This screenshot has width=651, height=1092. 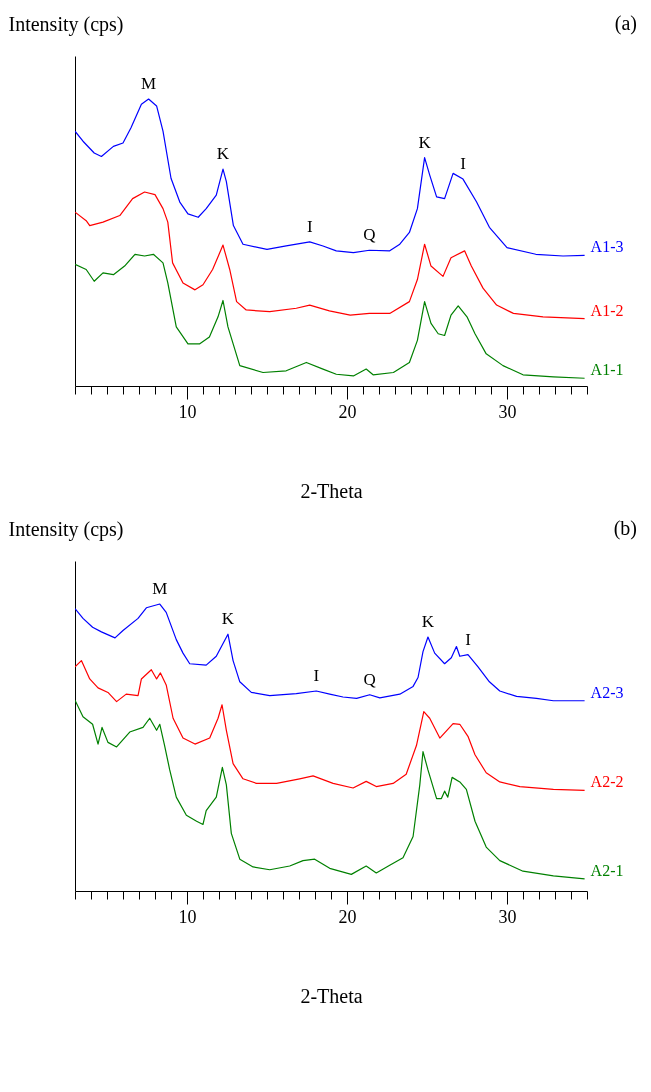 What do you see at coordinates (625, 528) in the screenshot?
I see `text: (b)` at bounding box center [625, 528].